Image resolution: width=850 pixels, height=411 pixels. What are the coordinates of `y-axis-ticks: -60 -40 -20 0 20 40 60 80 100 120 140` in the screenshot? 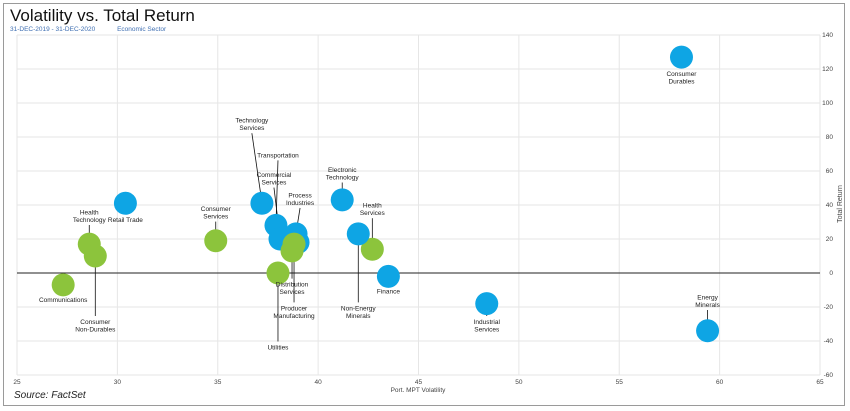 It's located at (827, 205).